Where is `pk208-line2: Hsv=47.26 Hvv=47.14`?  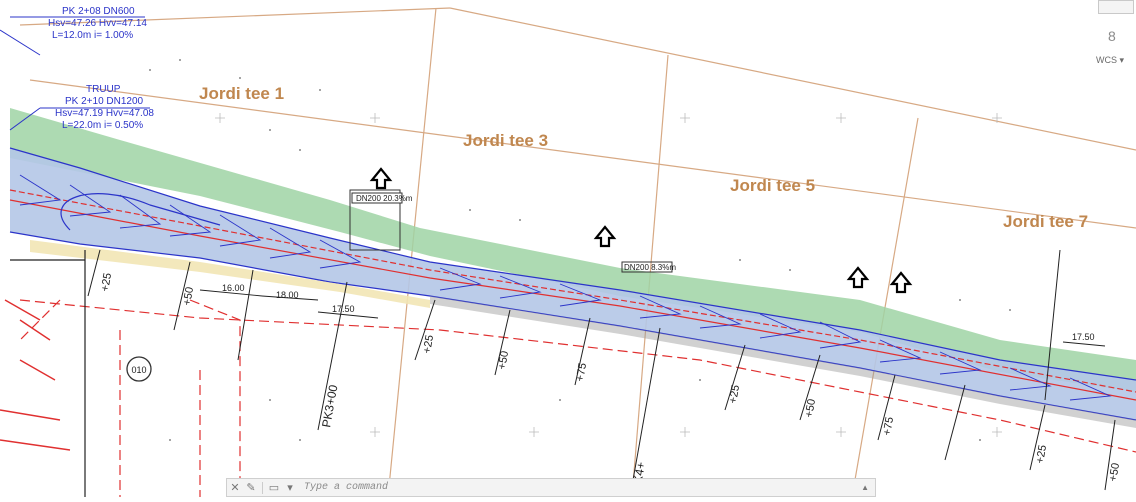
pk208-line2: Hsv=47.26 Hvv=47.14 is located at coordinates (97, 23).